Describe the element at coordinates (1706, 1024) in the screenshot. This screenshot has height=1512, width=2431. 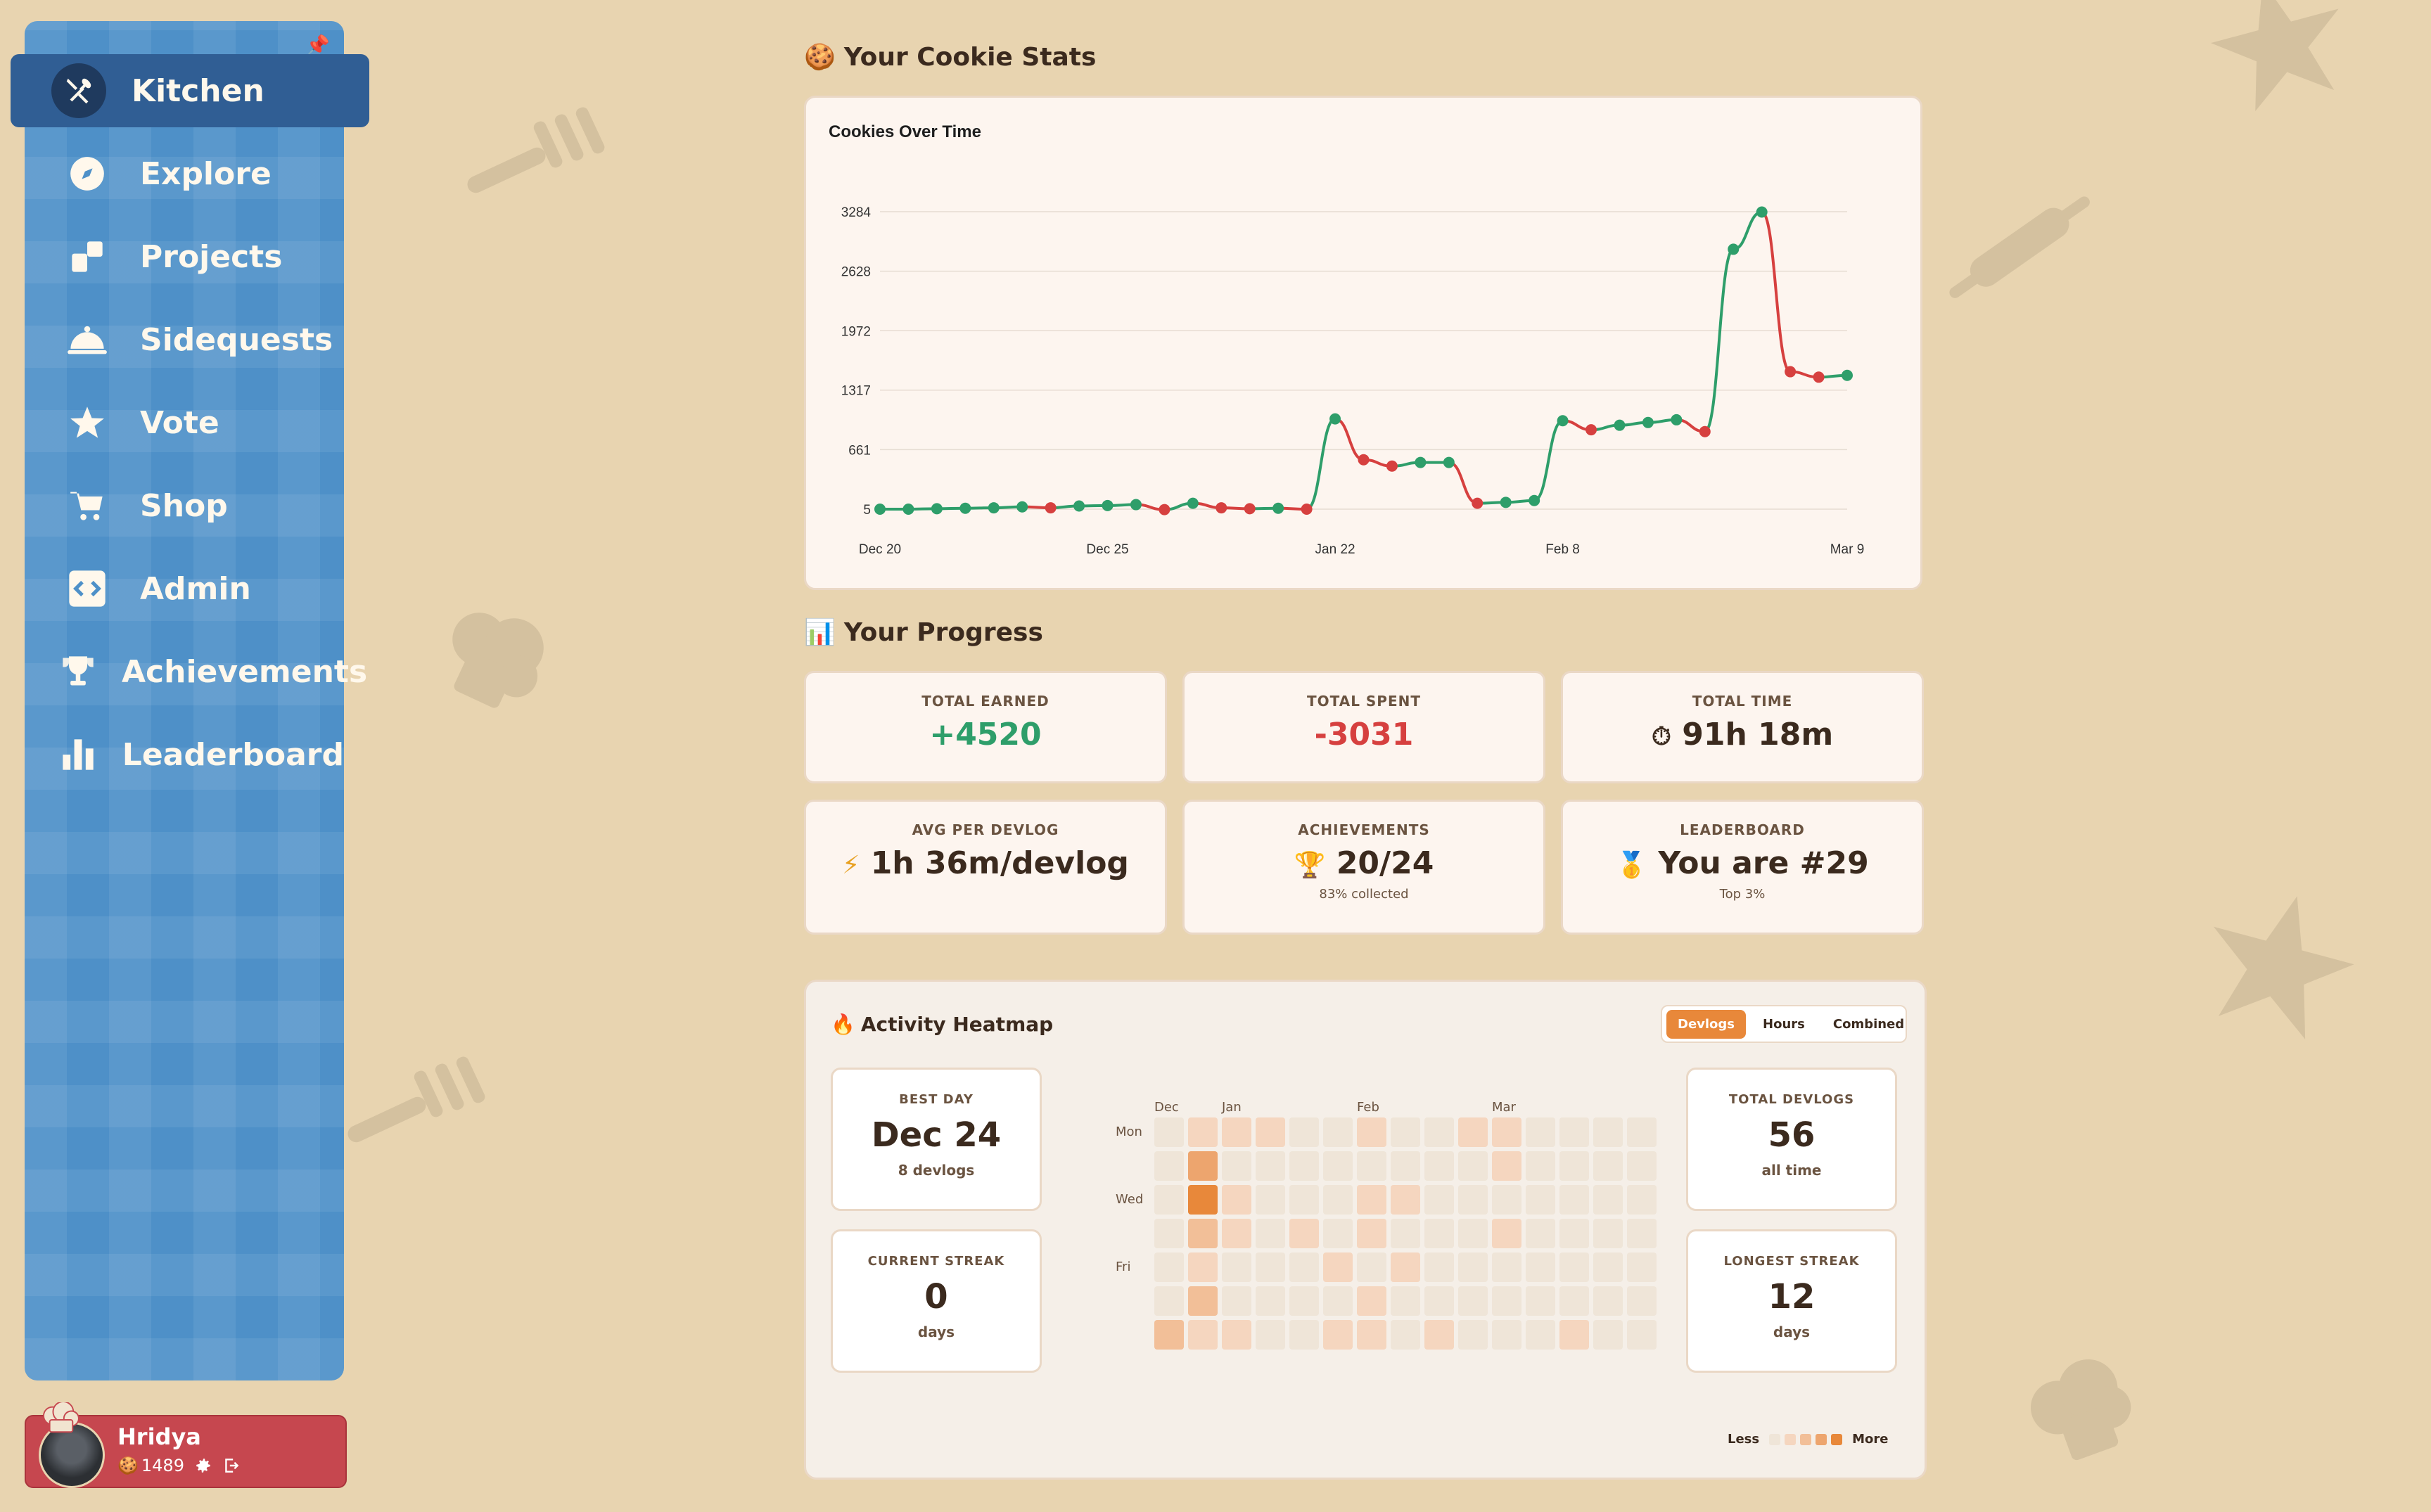
I see `tab-devlogs: Devlogs` at that location.